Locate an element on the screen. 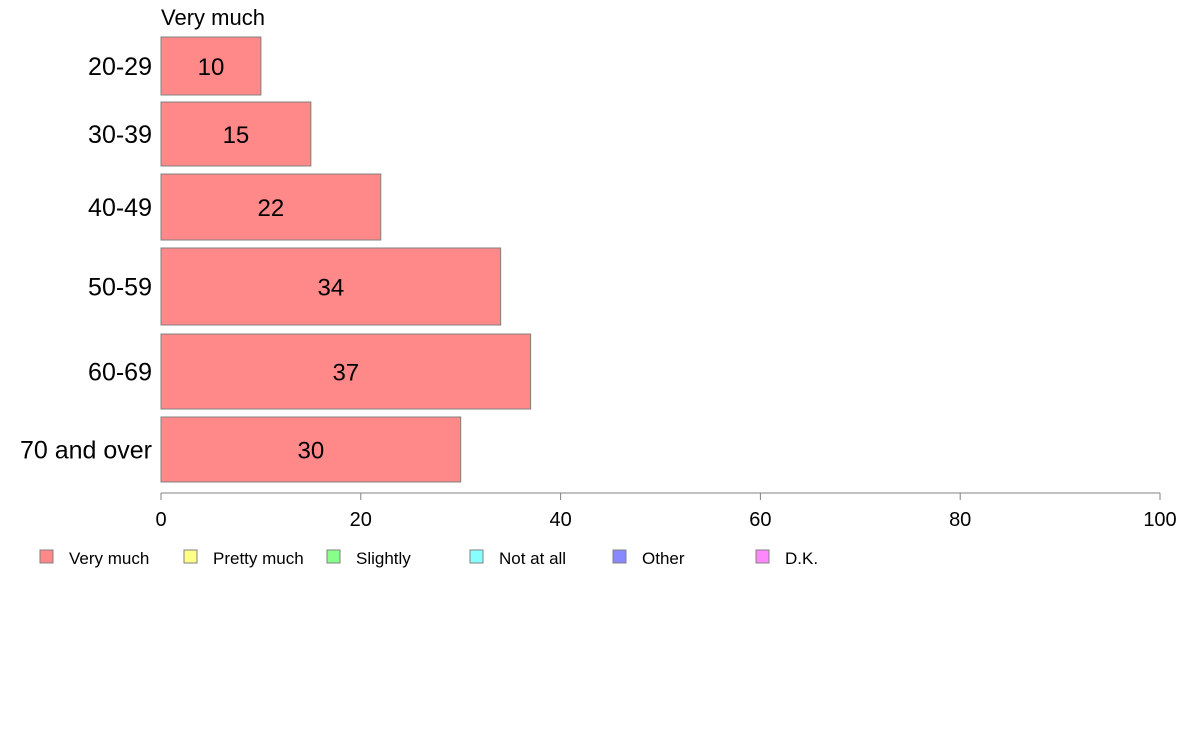  legend-label: Slightly is located at coordinates (383, 558).